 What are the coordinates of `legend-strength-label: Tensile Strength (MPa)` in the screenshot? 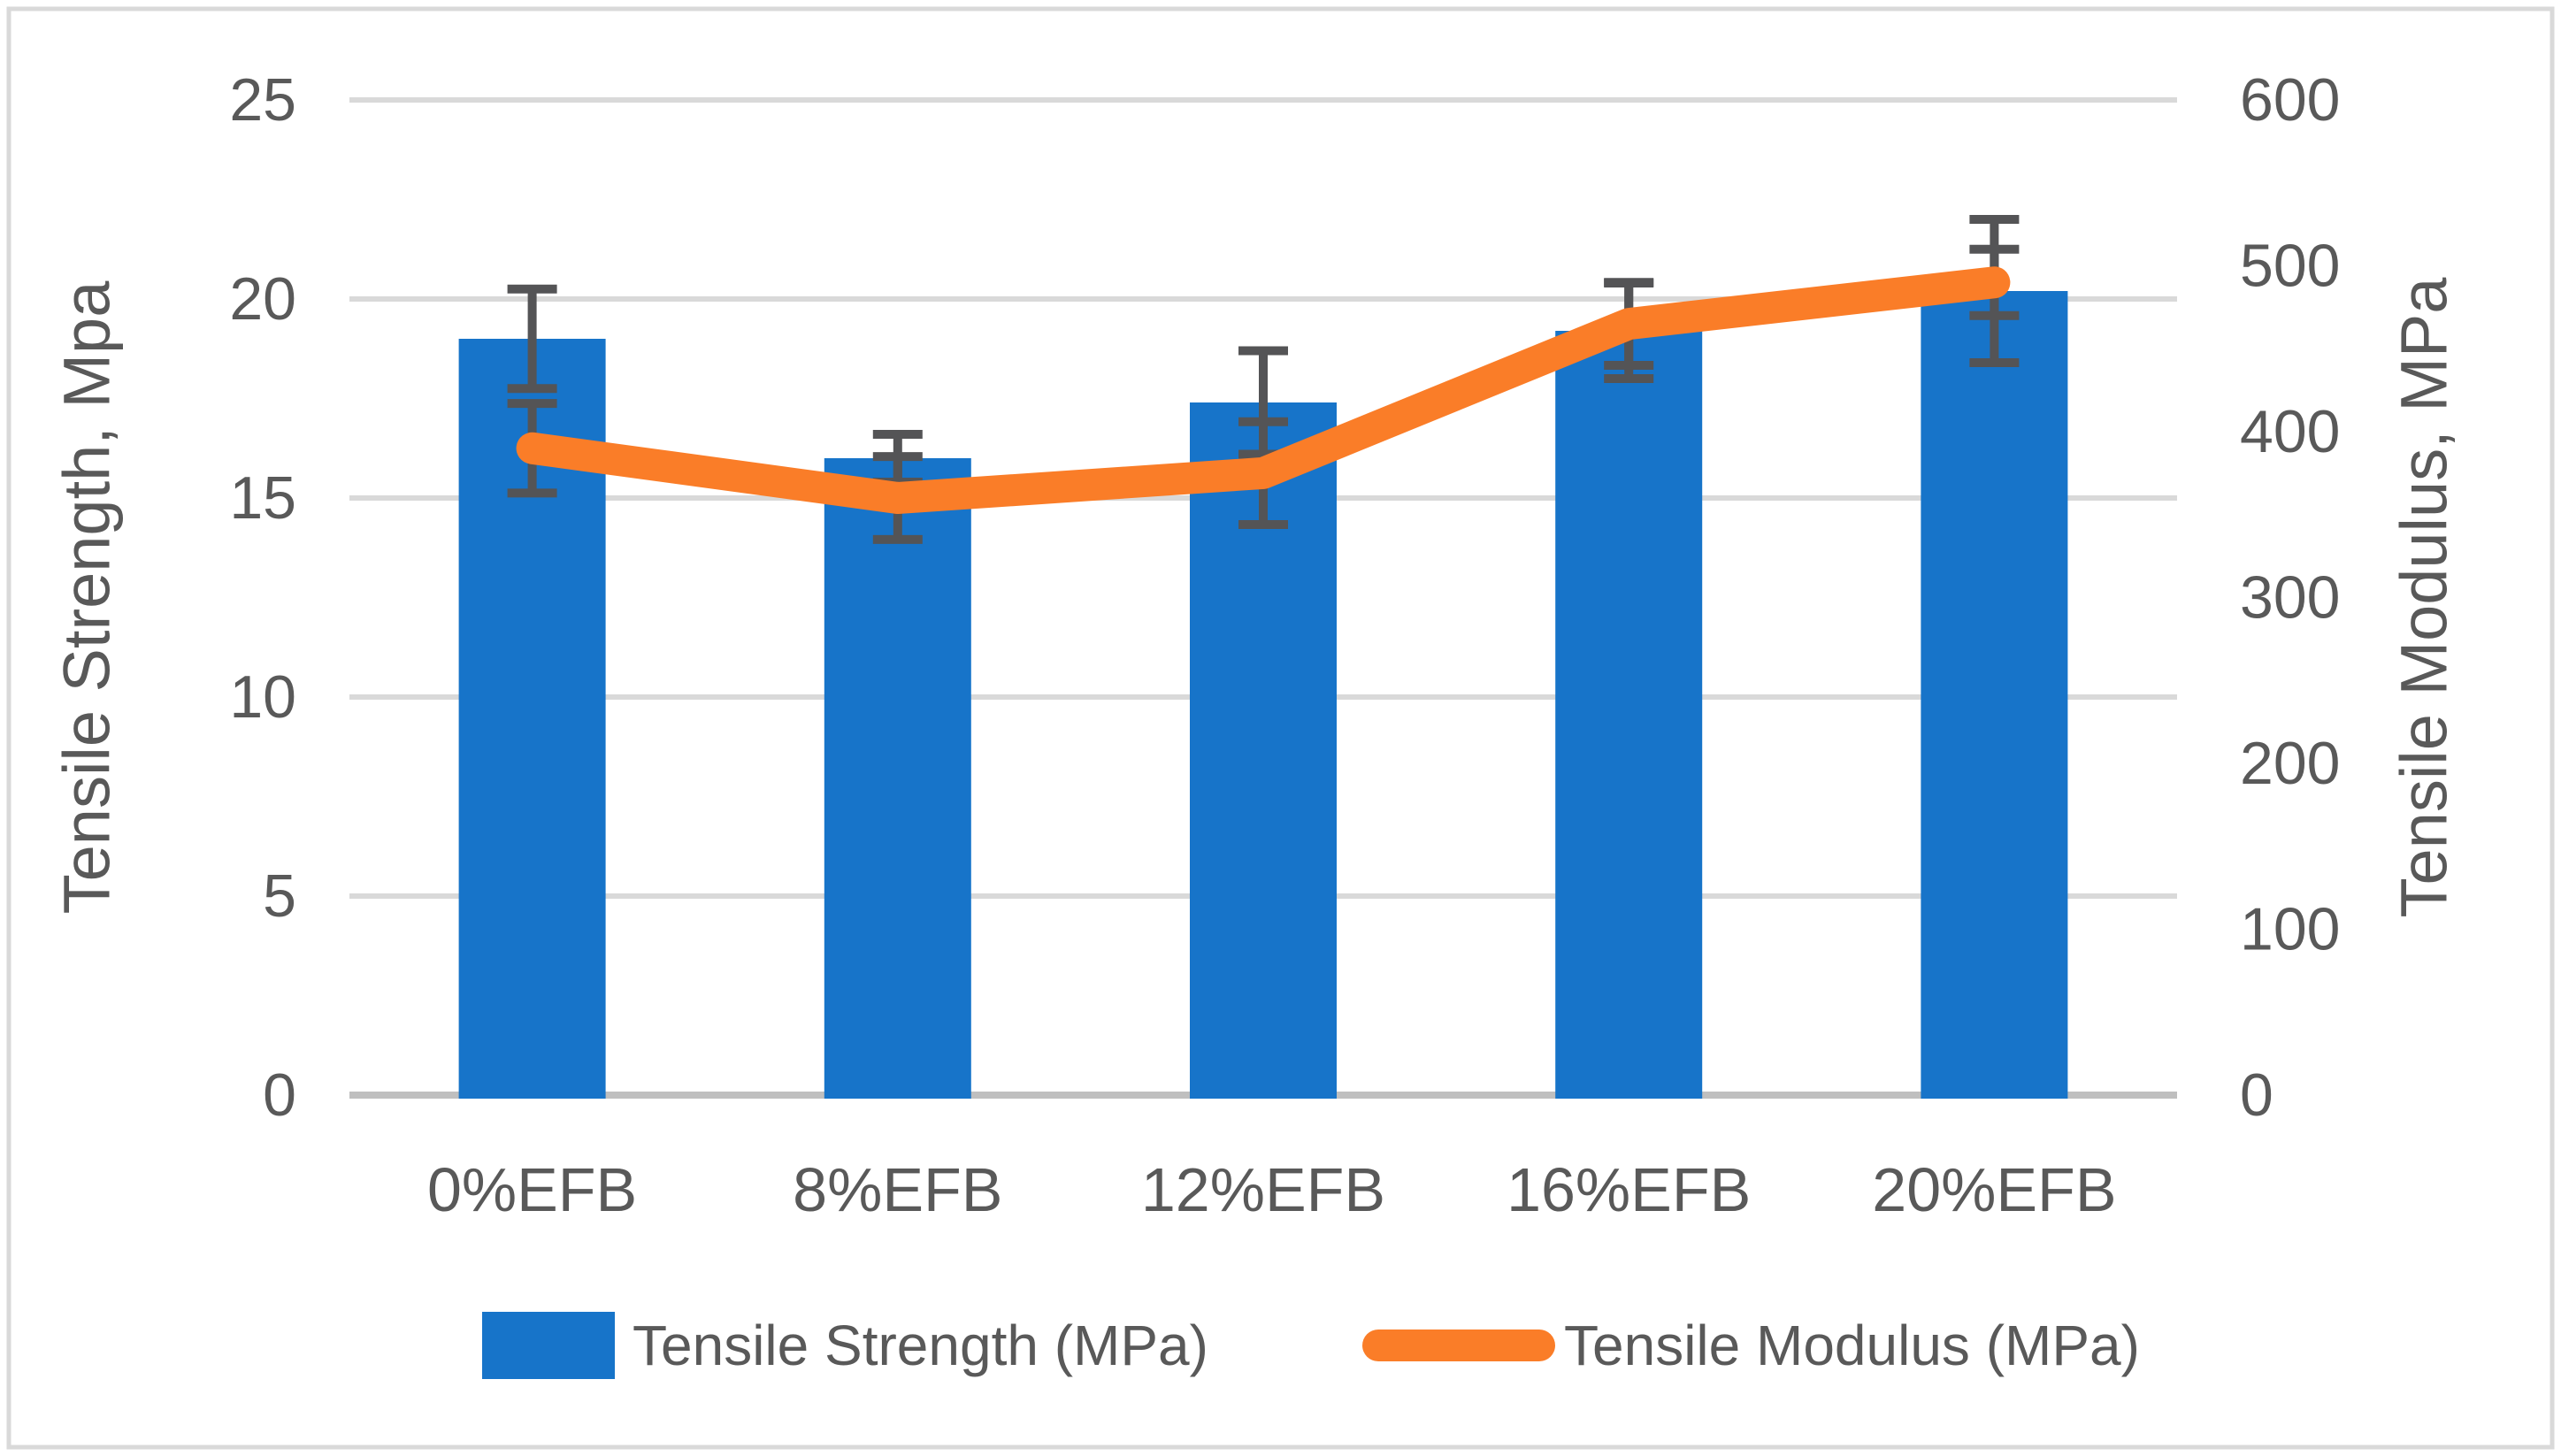 It's located at (920, 1345).